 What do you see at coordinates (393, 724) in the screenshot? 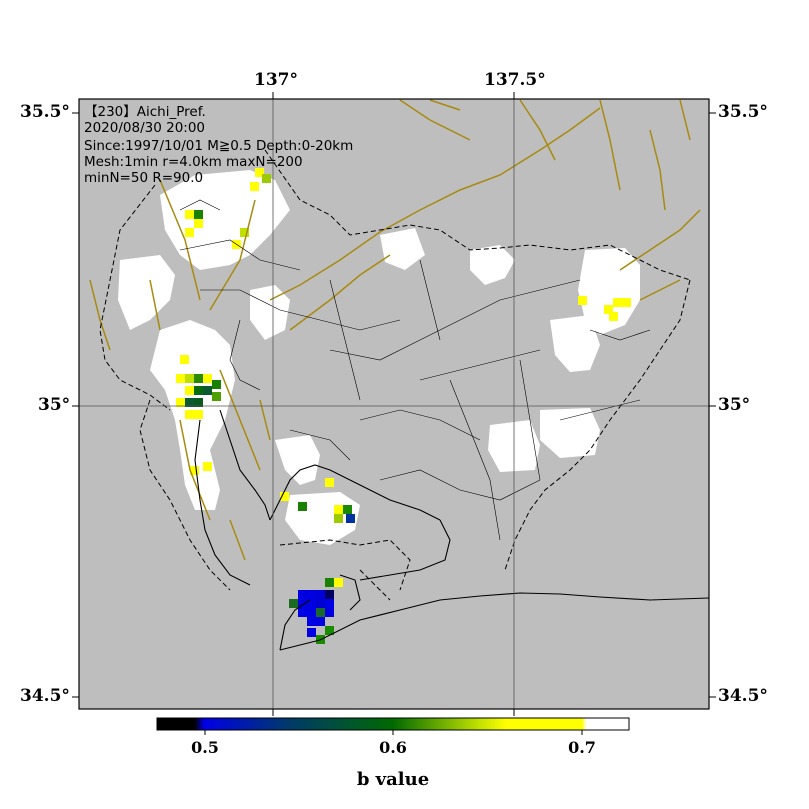
I see `colorbar` at bounding box center [393, 724].